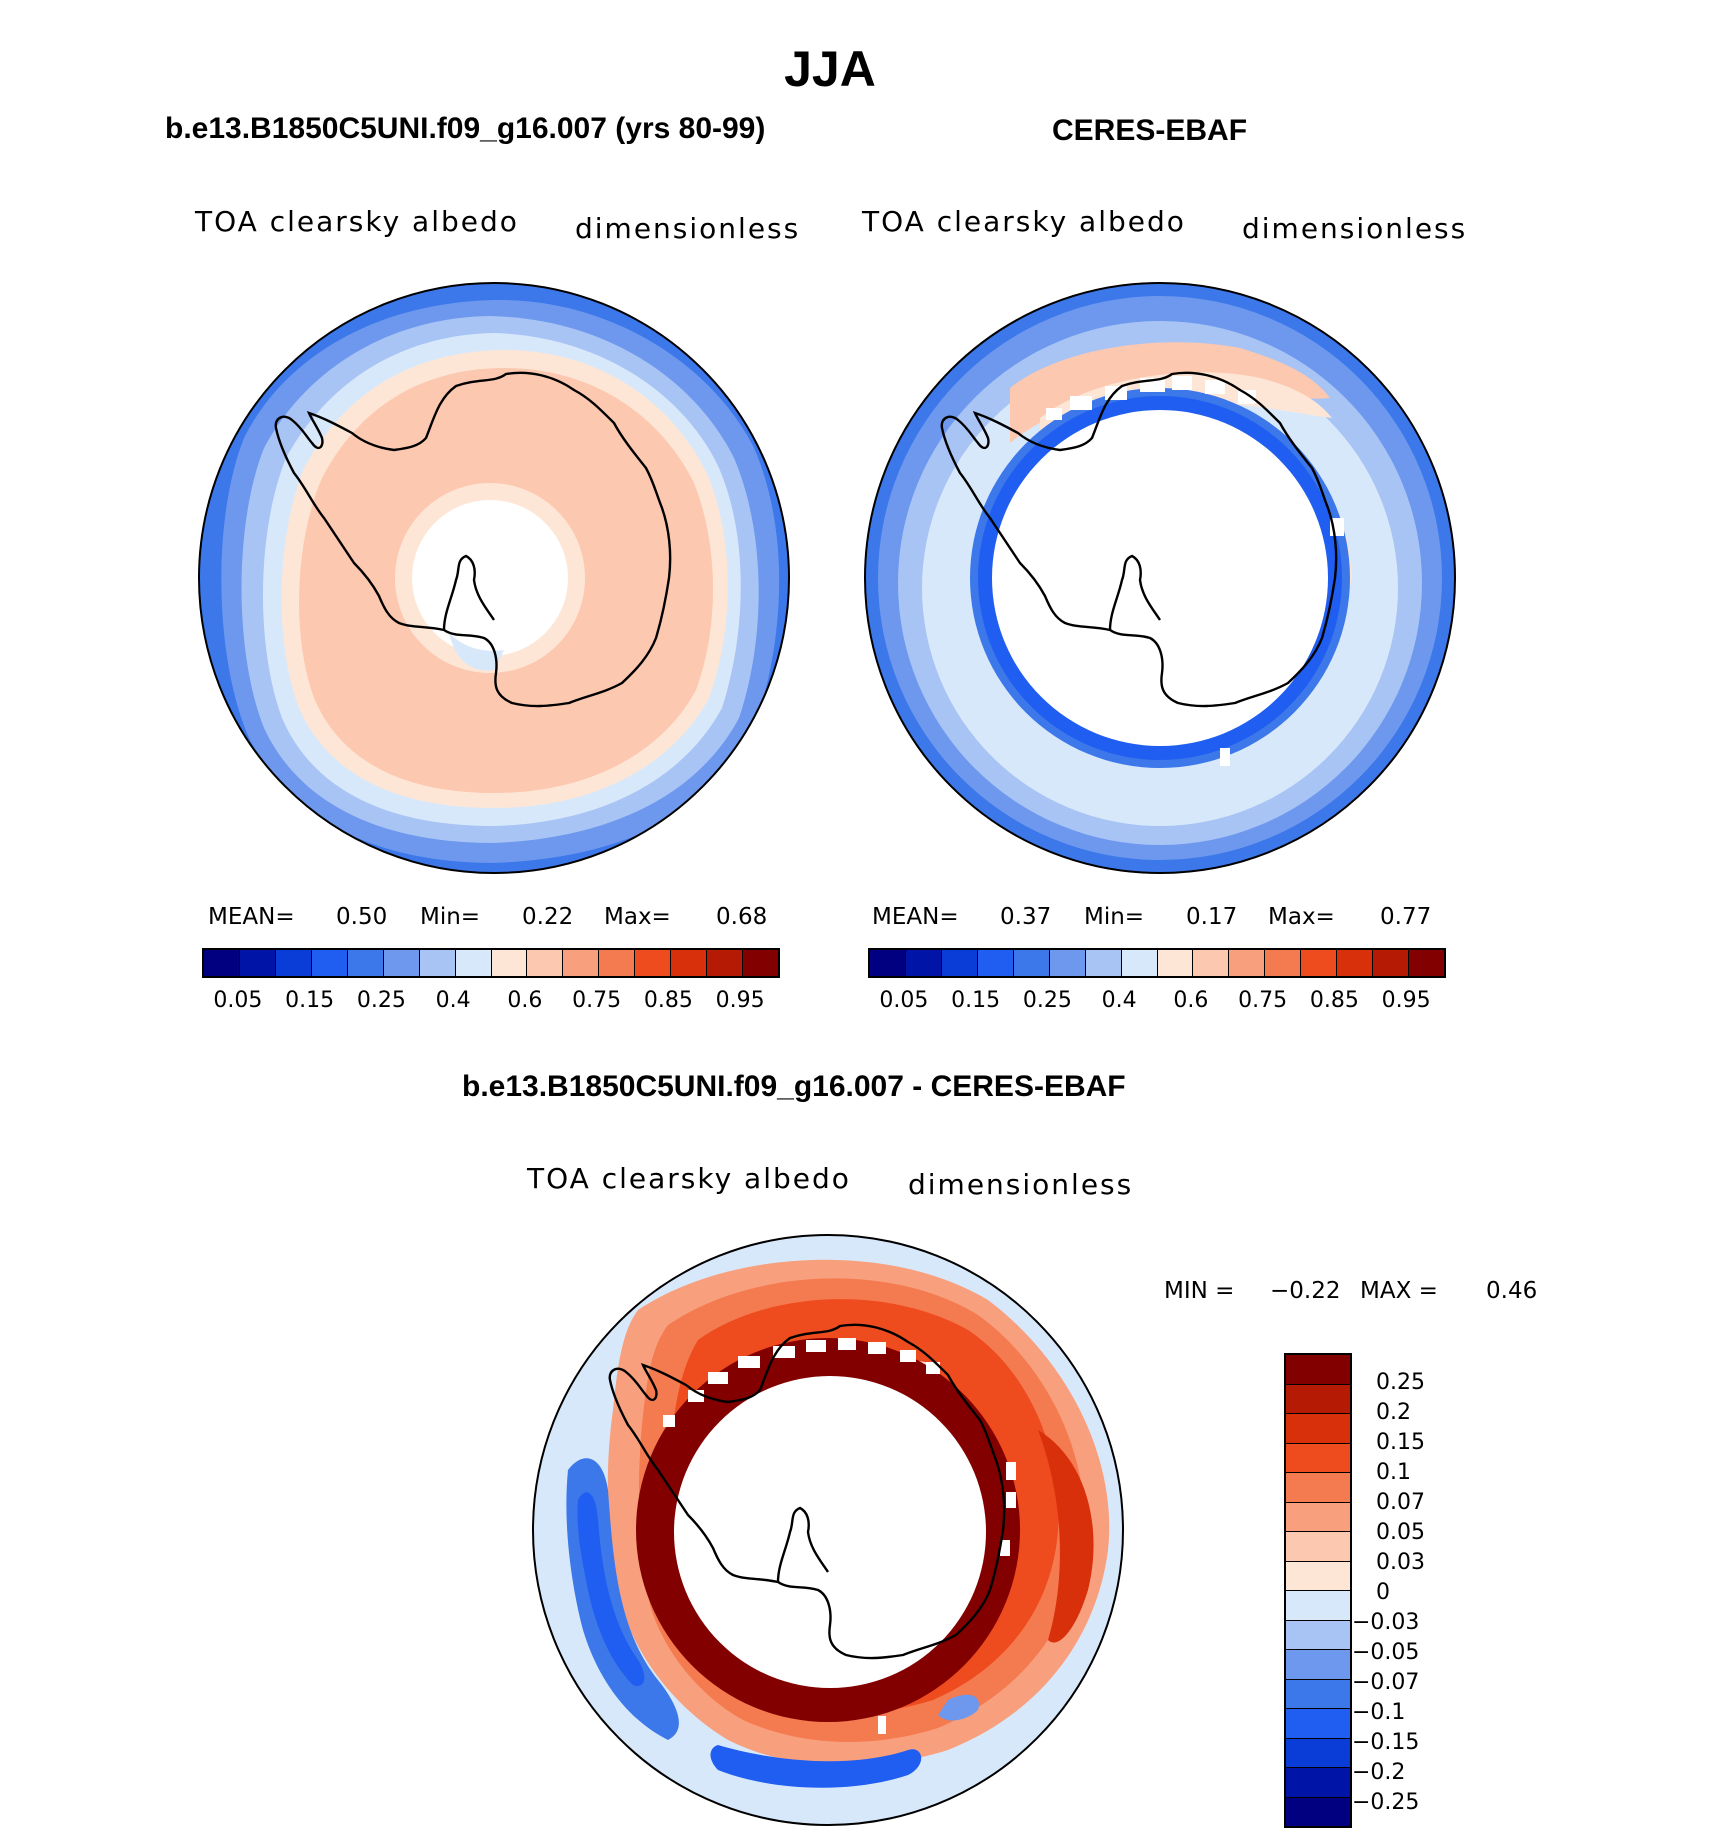 The width and height of the screenshot is (1710, 1839). Describe the element at coordinates (498, 919) in the screenshot. I see `model-stats: MEAN= 0.50 Min= 0.22 Max= 0.68` at that location.